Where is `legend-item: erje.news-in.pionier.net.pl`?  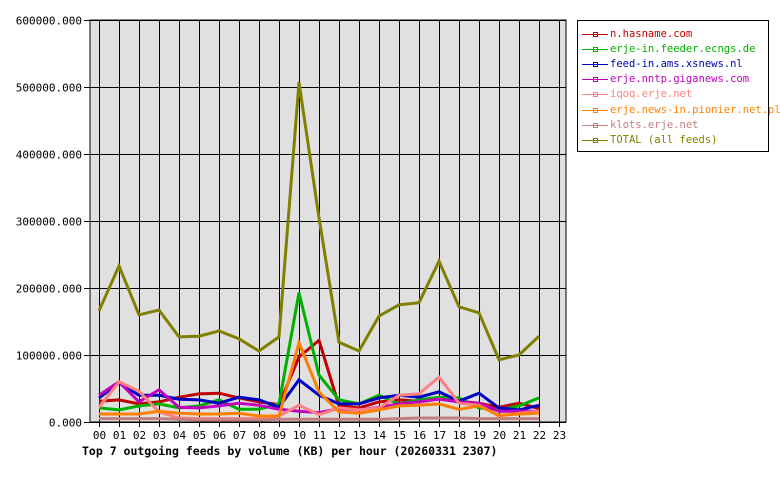
legend-item: erje.news-in.pionier.net.pl is located at coordinates (681, 109).